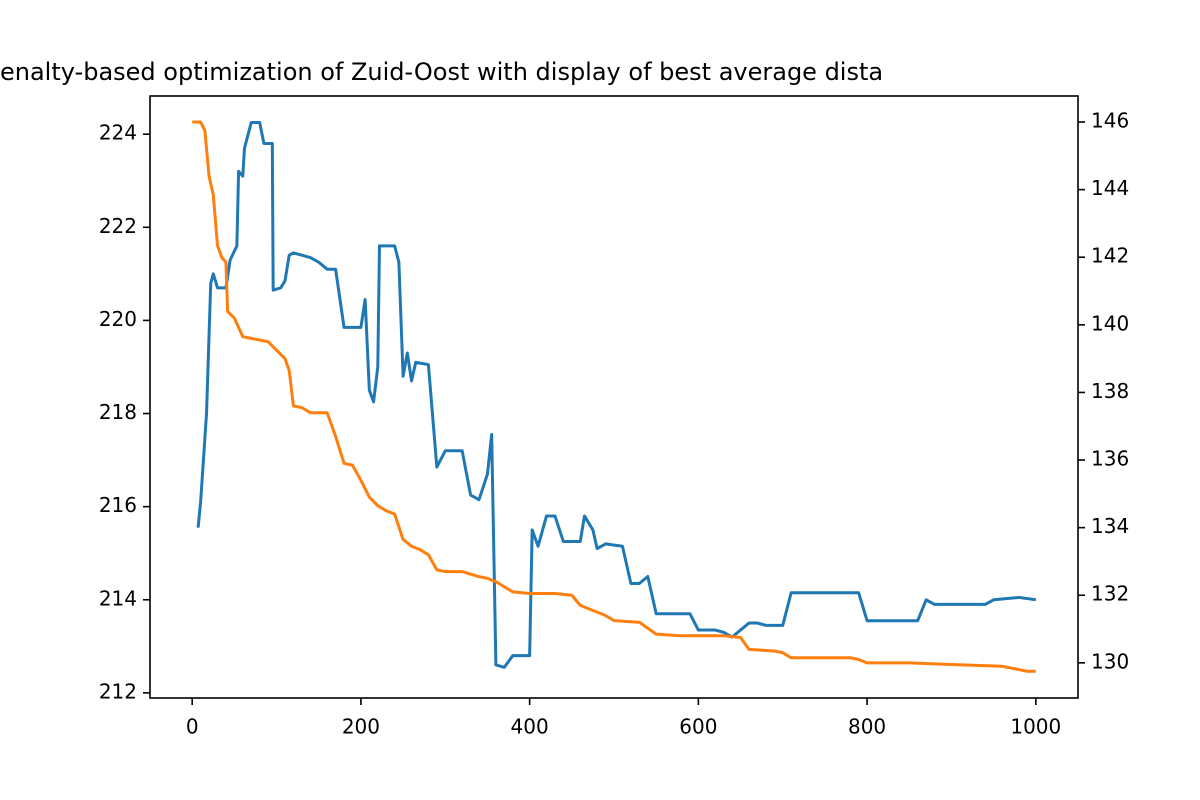  What do you see at coordinates (361, 727) in the screenshot?
I see `x-tick-label: 200` at bounding box center [361, 727].